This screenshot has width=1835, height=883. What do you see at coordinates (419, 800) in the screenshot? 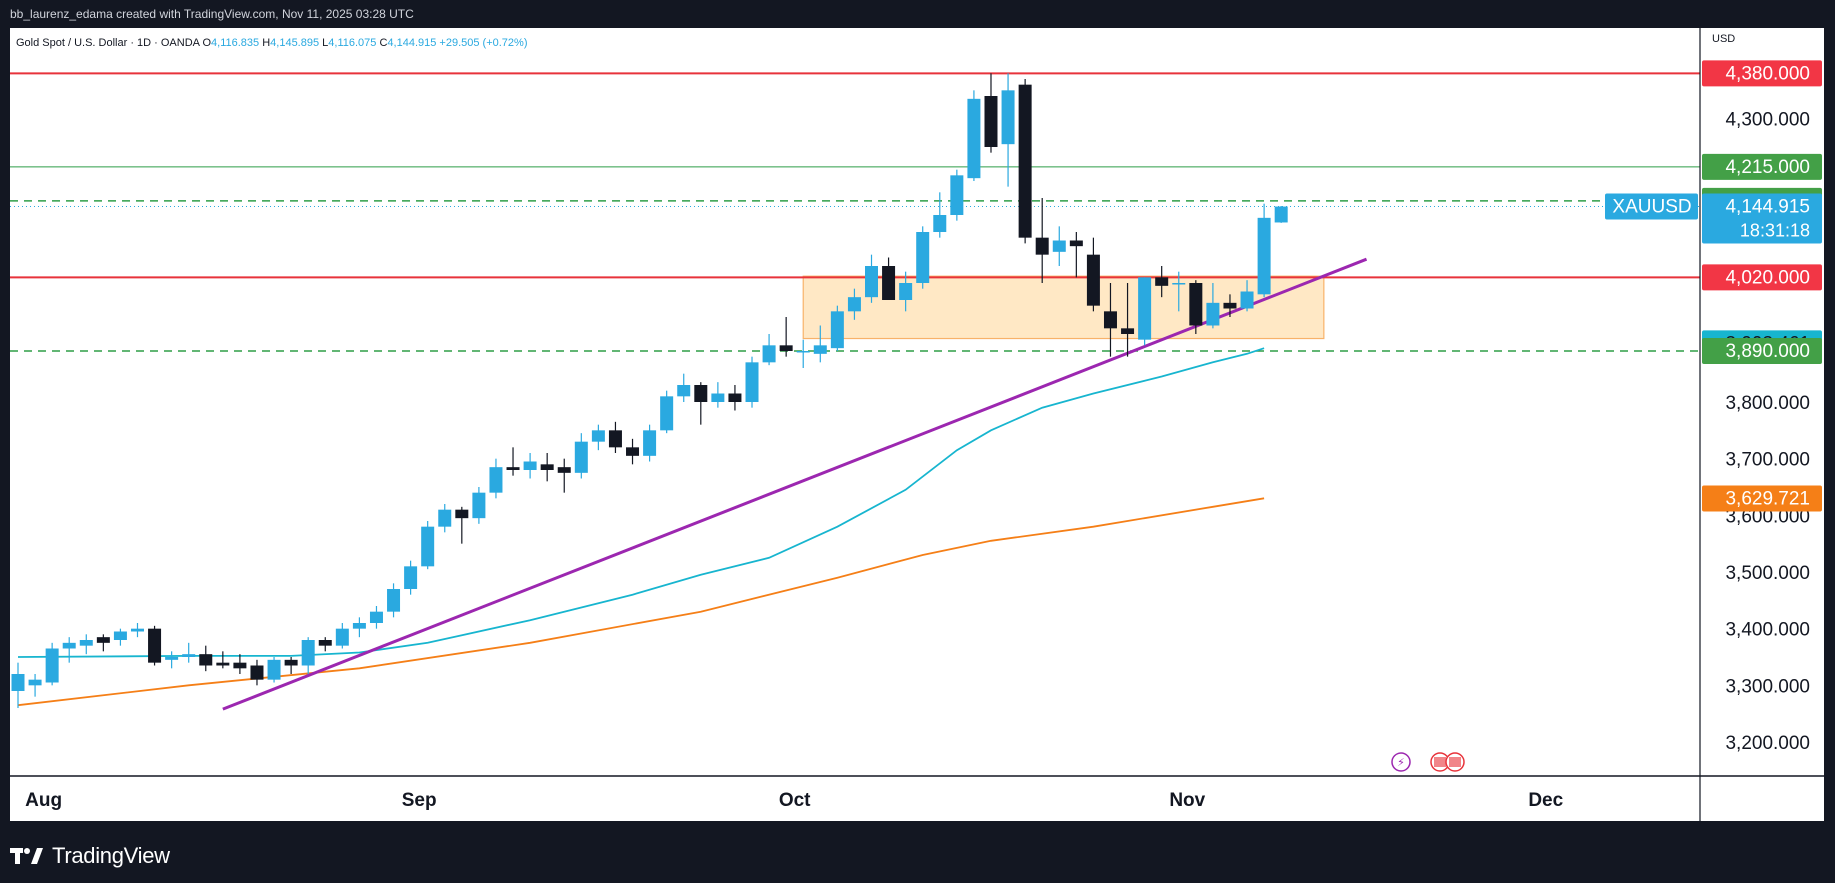
I see `x-tick-label: Sep` at bounding box center [419, 800].